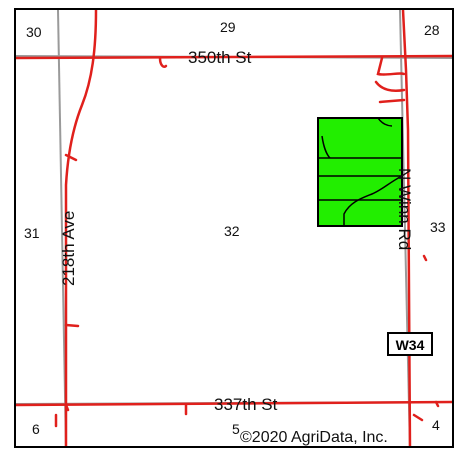 This screenshot has width=462, height=454. I want to click on field-parcel, so click(360, 172).